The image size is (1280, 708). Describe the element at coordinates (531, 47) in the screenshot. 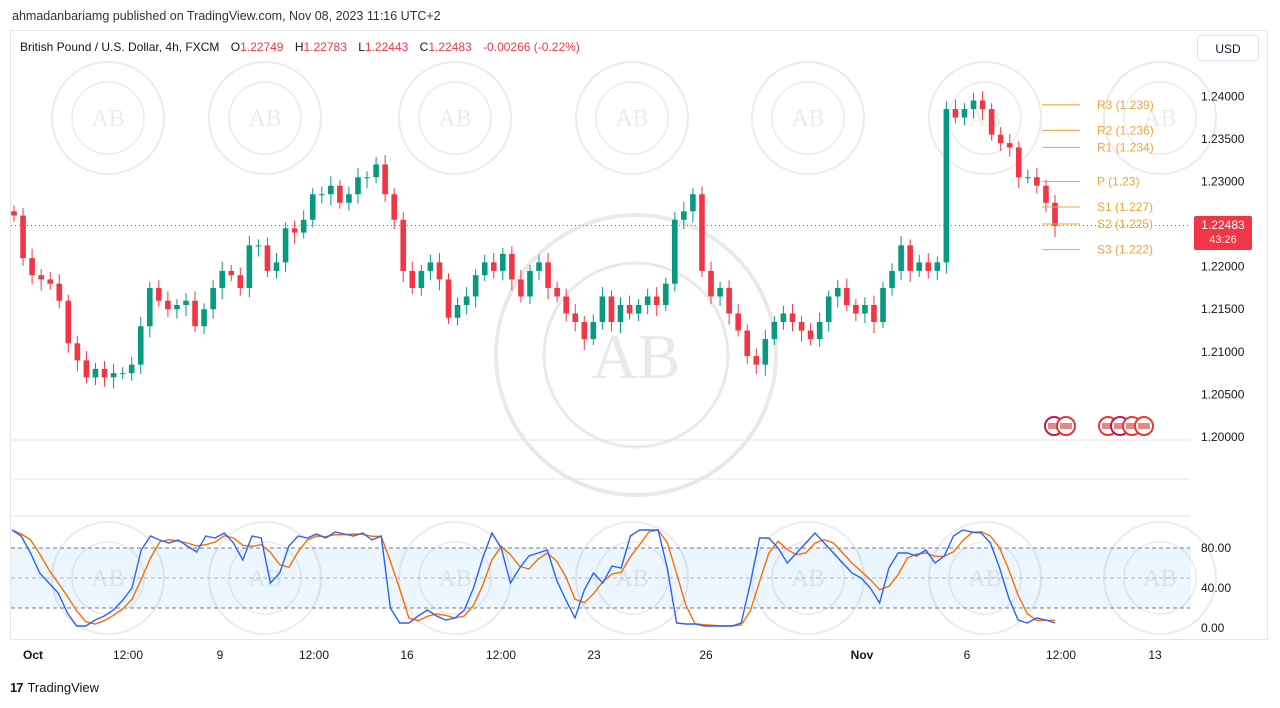

I see `change-value: -0.00266 (-0.22%)` at that location.